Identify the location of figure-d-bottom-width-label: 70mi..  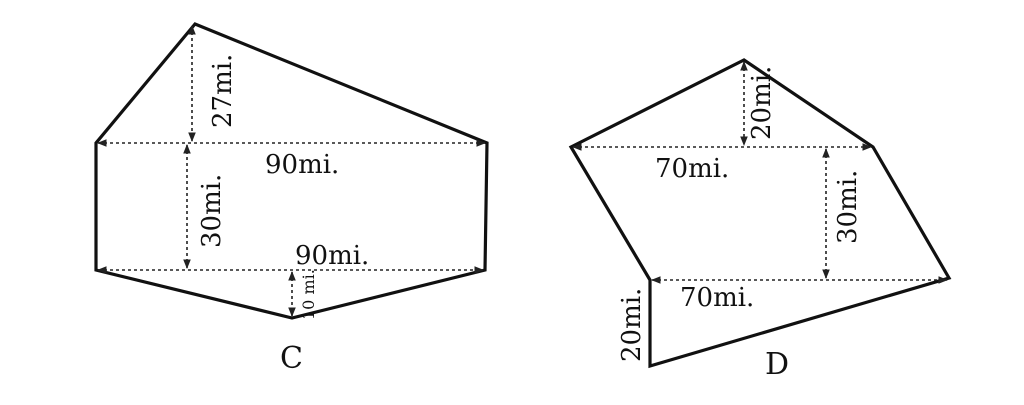
(717, 298).